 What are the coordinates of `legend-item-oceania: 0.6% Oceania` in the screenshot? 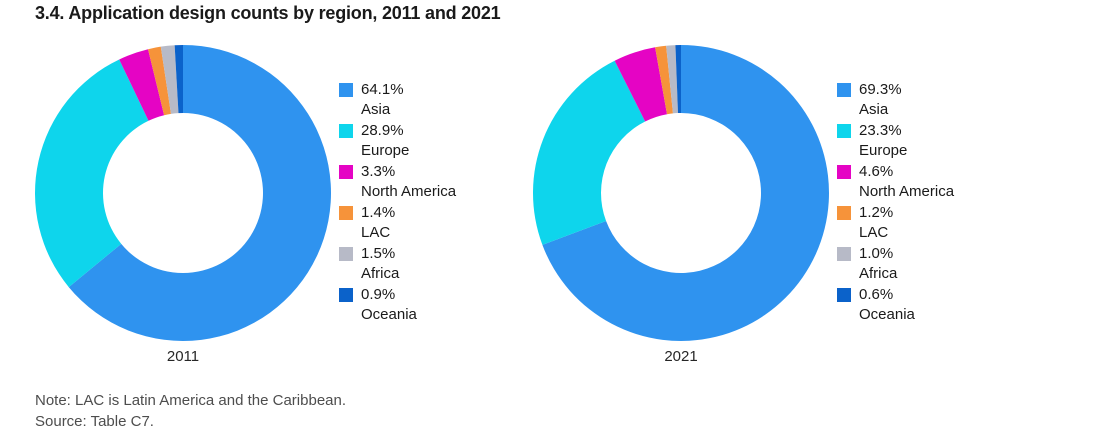 It's located at (895, 305).